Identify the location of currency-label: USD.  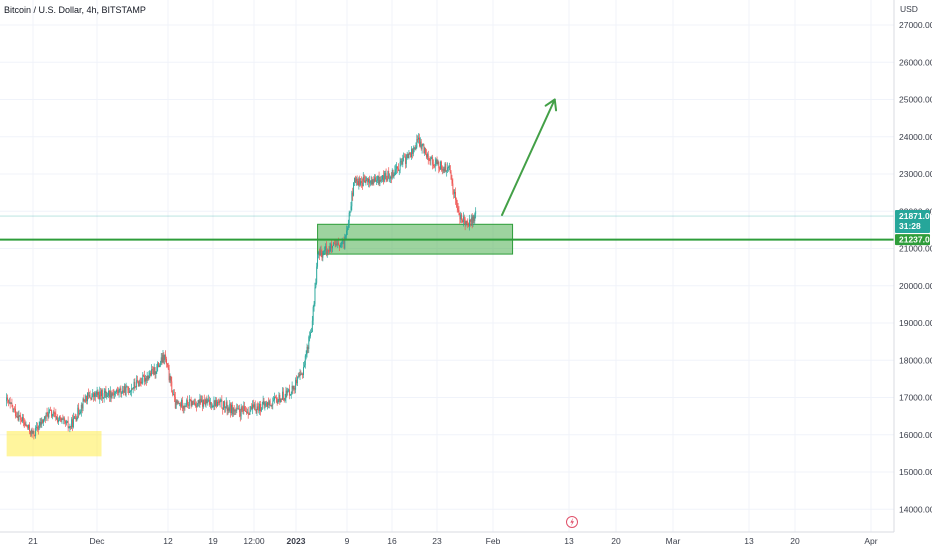
(909, 9).